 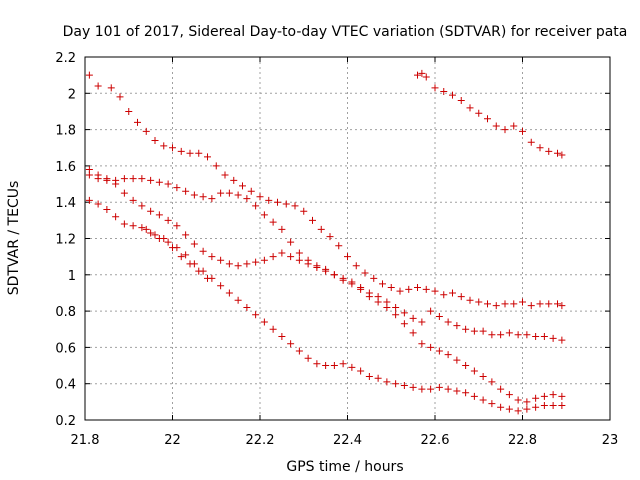 I want to click on y-tick-label: 0.6, so click(x=65, y=348).